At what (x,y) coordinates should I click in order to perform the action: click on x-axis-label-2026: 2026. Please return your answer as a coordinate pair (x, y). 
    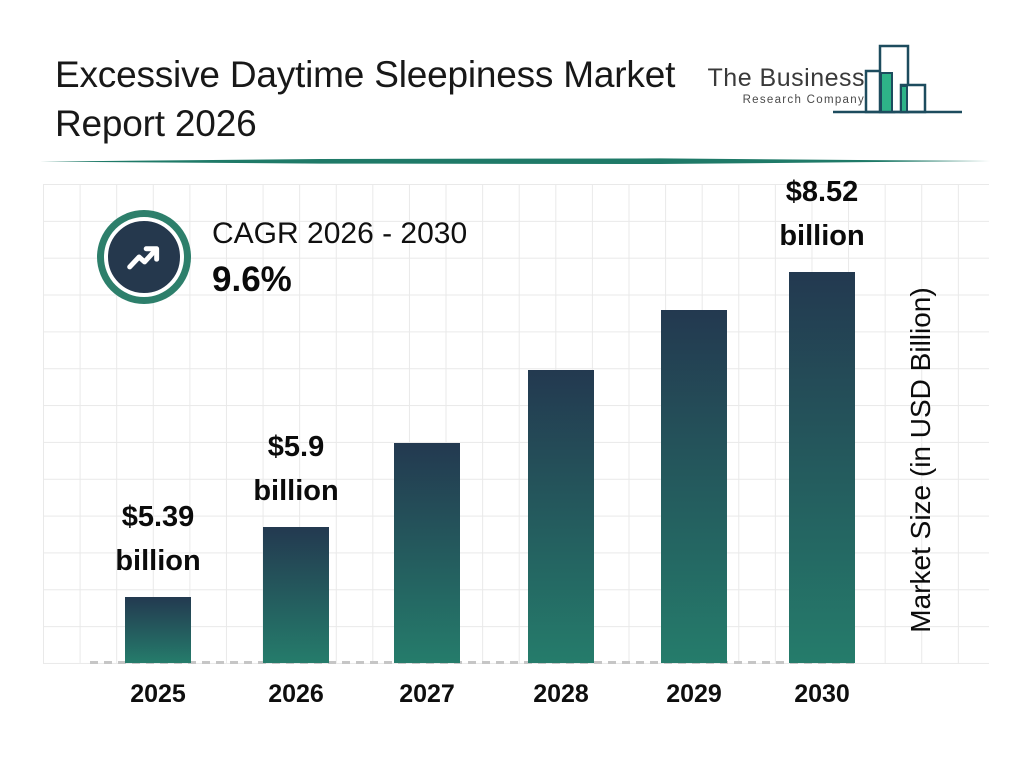
    Looking at the image, I should click on (296, 694).